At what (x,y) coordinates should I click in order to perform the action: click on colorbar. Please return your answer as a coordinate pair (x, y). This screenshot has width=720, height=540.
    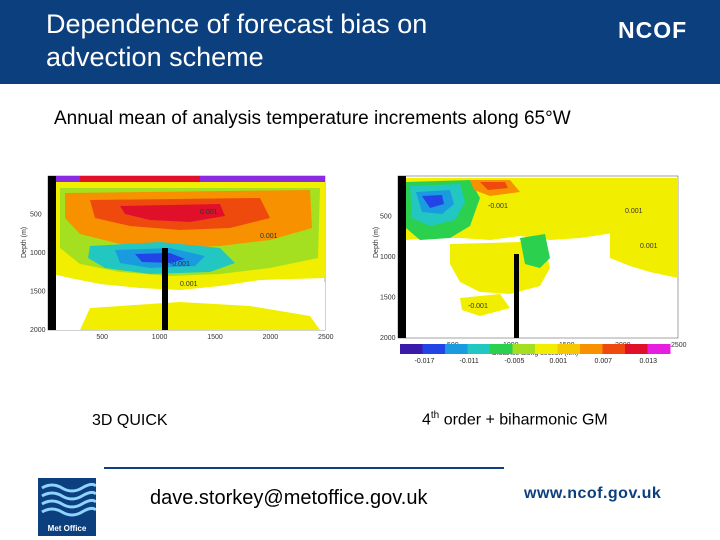
    Looking at the image, I should click on (535, 349).